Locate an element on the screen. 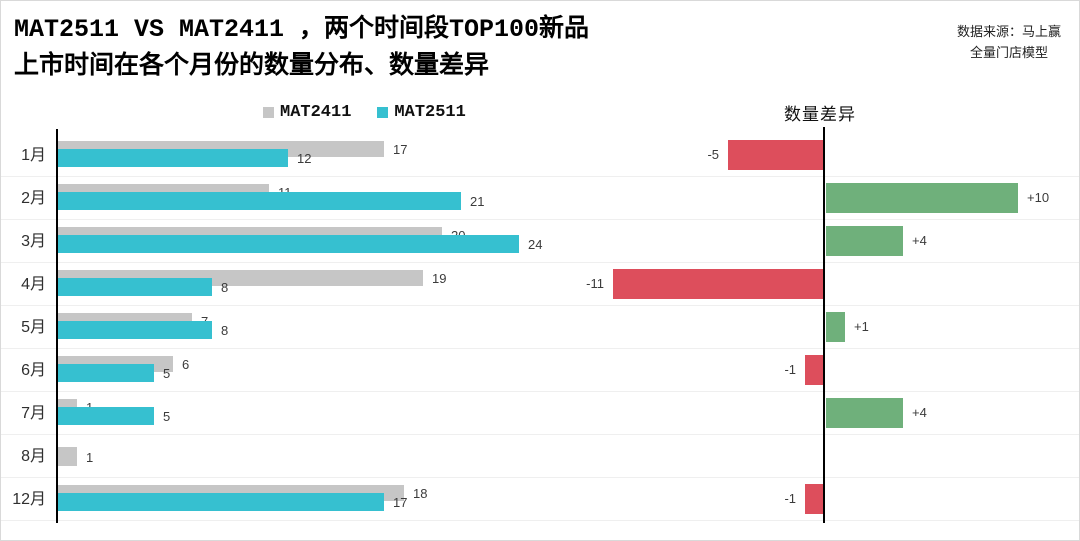 The width and height of the screenshot is (1080, 541). mat2411-value-label: 17 is located at coordinates (400, 149).